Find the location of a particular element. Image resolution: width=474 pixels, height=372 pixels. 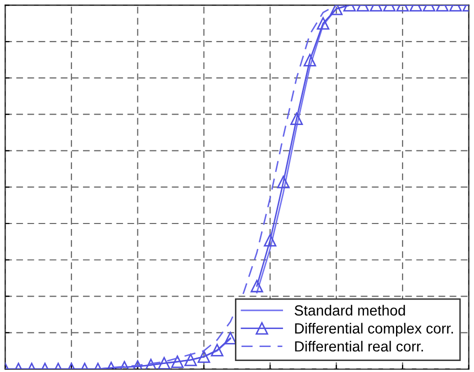

legend-label: Differential complex corr. is located at coordinates (374, 329).